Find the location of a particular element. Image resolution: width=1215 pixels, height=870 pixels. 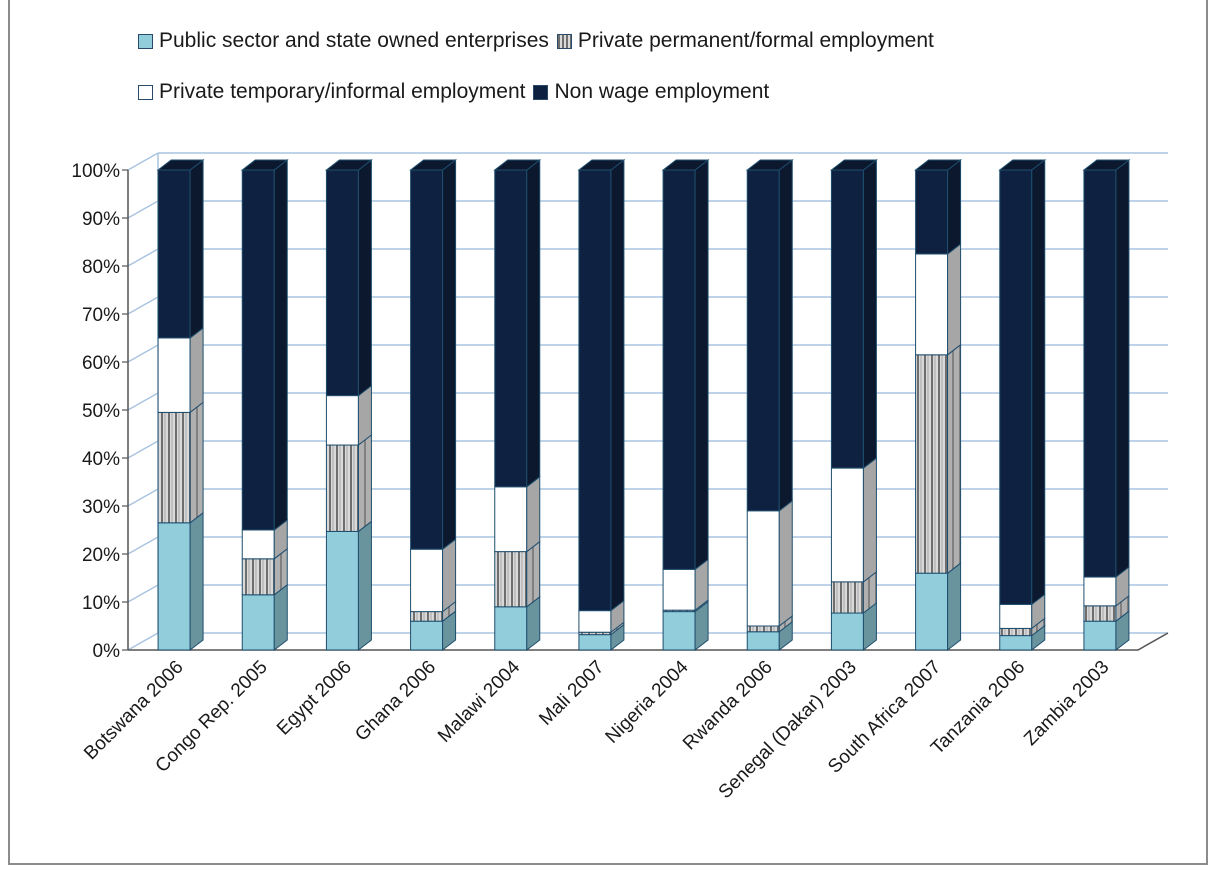

legend-swatch-public-sector is located at coordinates (145, 41).